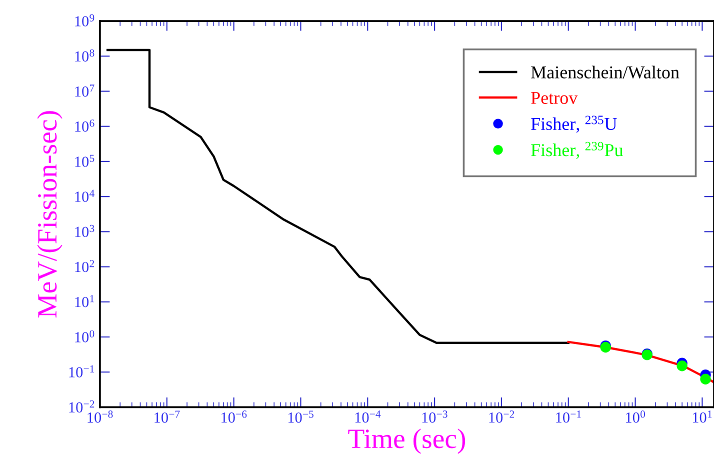 The height and width of the screenshot is (468, 714). Describe the element at coordinates (84, 301) in the screenshot. I see `y-tick-label: 10$^{1}$` at that location.